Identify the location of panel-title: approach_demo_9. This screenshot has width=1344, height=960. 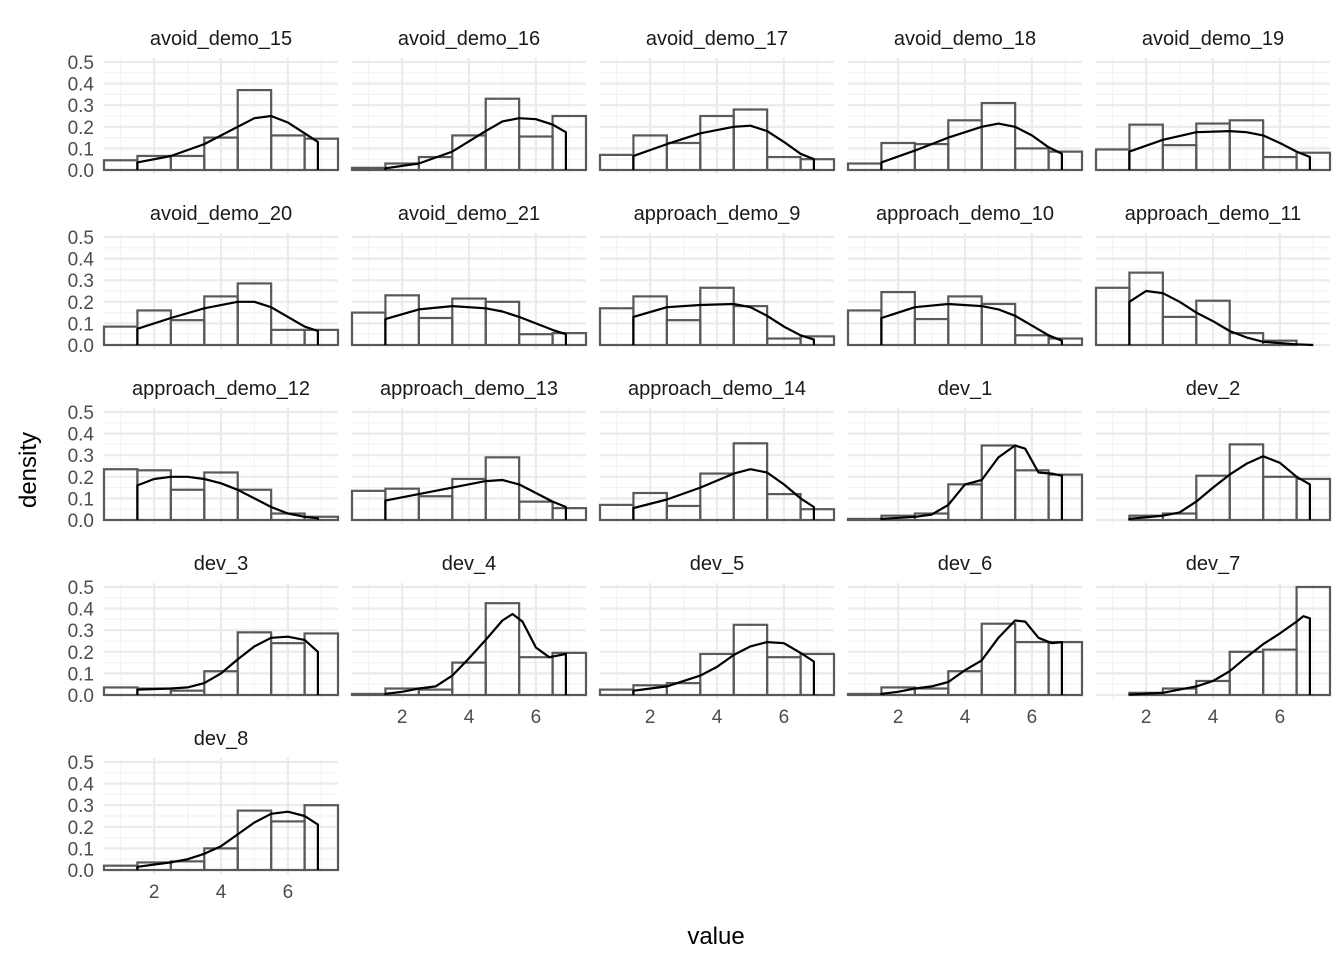
(717, 214).